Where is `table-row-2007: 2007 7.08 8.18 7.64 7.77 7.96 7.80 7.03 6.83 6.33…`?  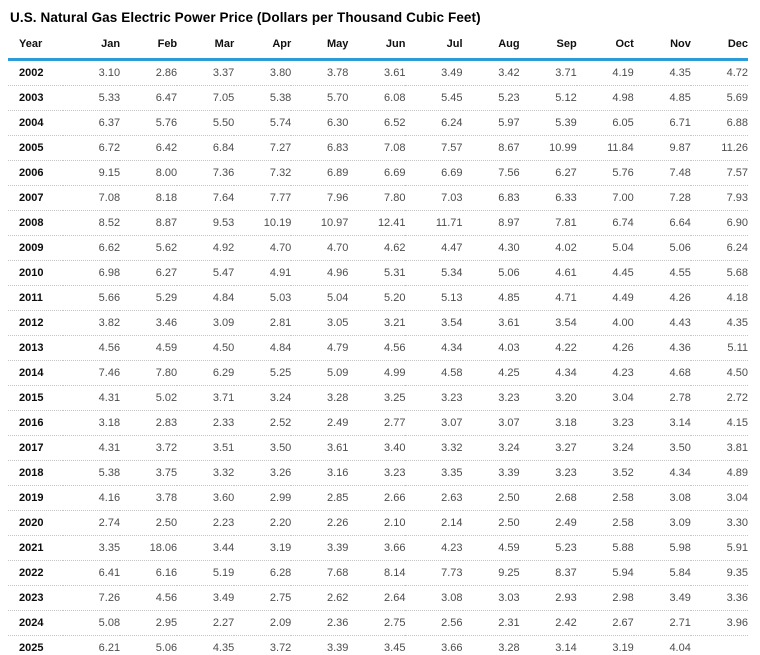 table-row-2007: 2007 7.08 8.18 7.64 7.77 7.96 7.80 7.03 6.83 6.33… is located at coordinates (378, 198).